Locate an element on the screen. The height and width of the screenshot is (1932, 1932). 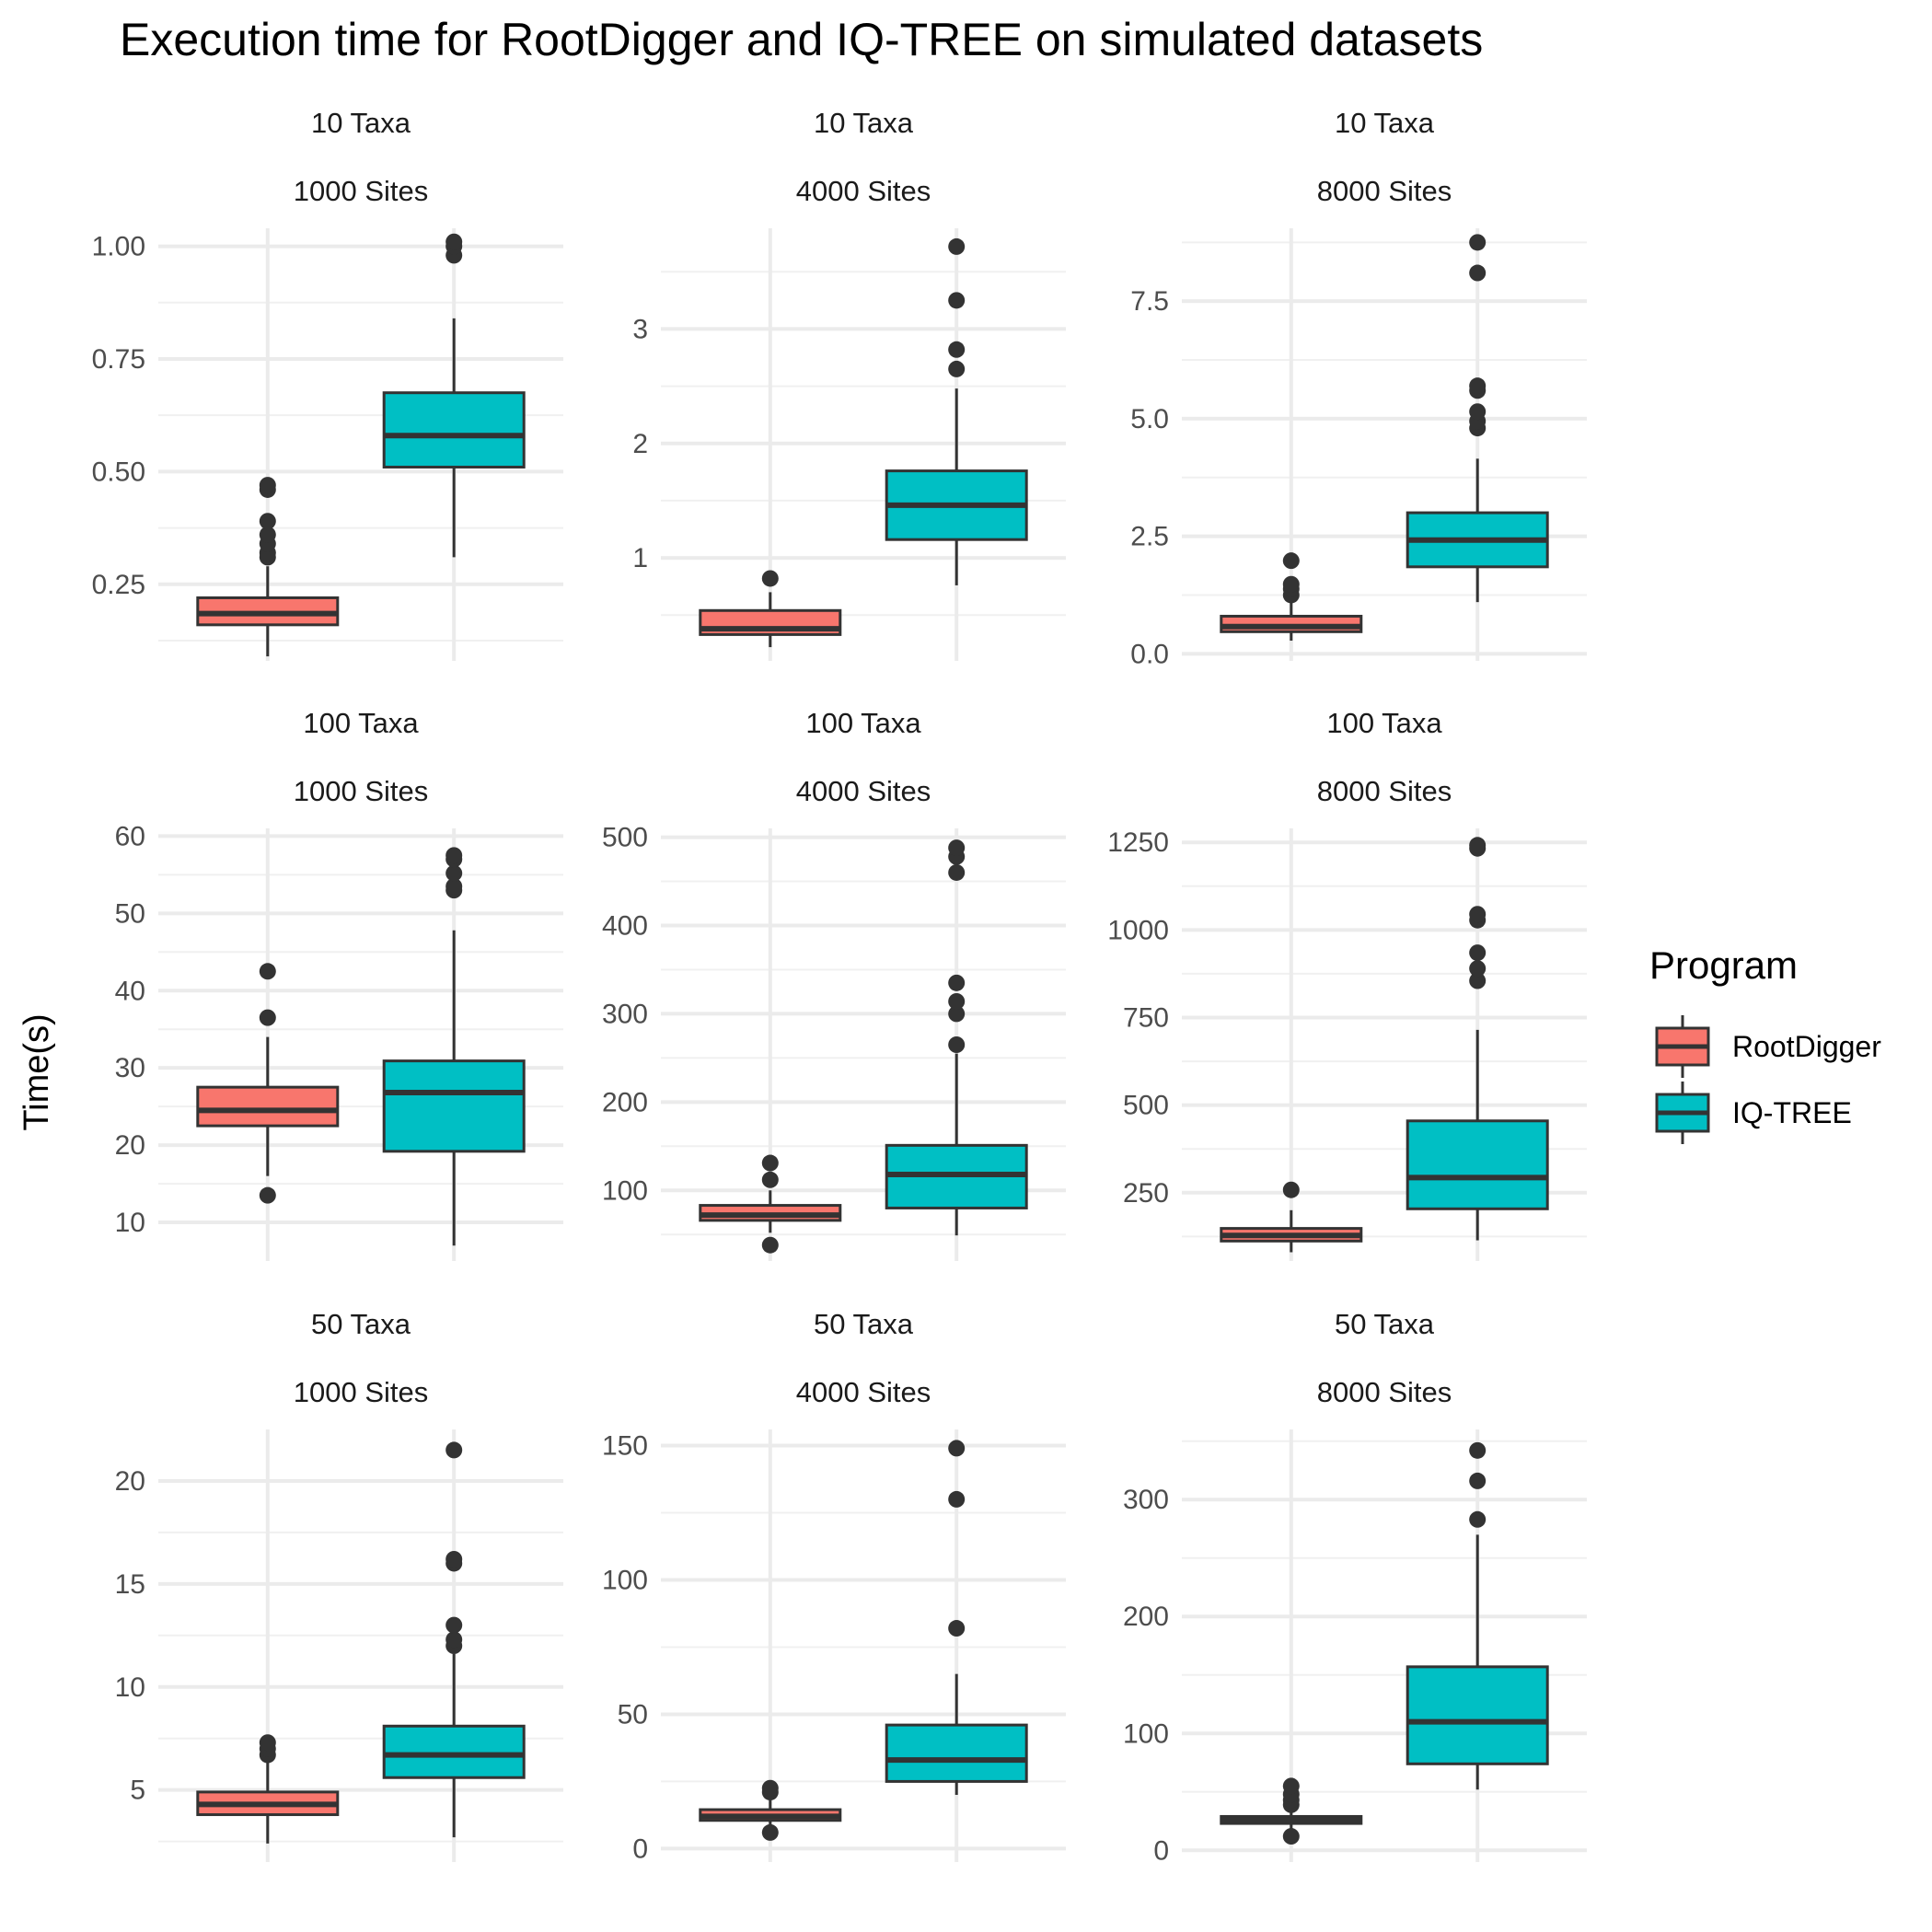
y-tick-label: 15 is located at coordinates (130, 1585).